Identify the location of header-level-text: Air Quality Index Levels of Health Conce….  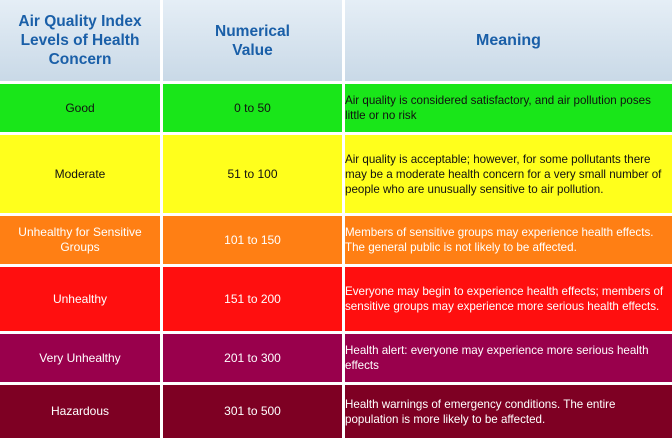
(80, 40).